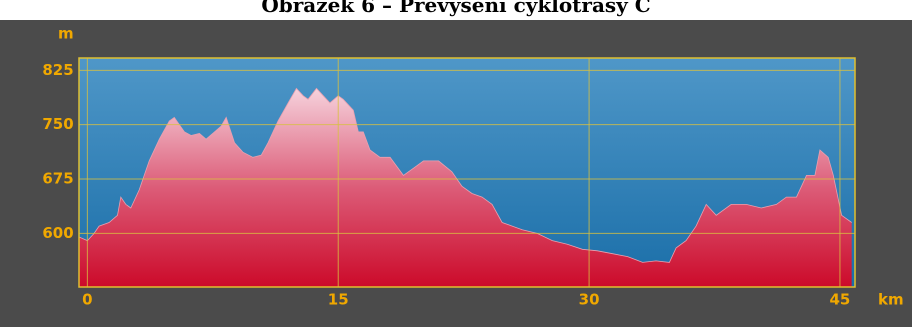 The image size is (912, 327). What do you see at coordinates (455, 8) in the screenshot?
I see `chart-title: Obrázek 6 – Převýšení cyklotrasy C` at bounding box center [455, 8].